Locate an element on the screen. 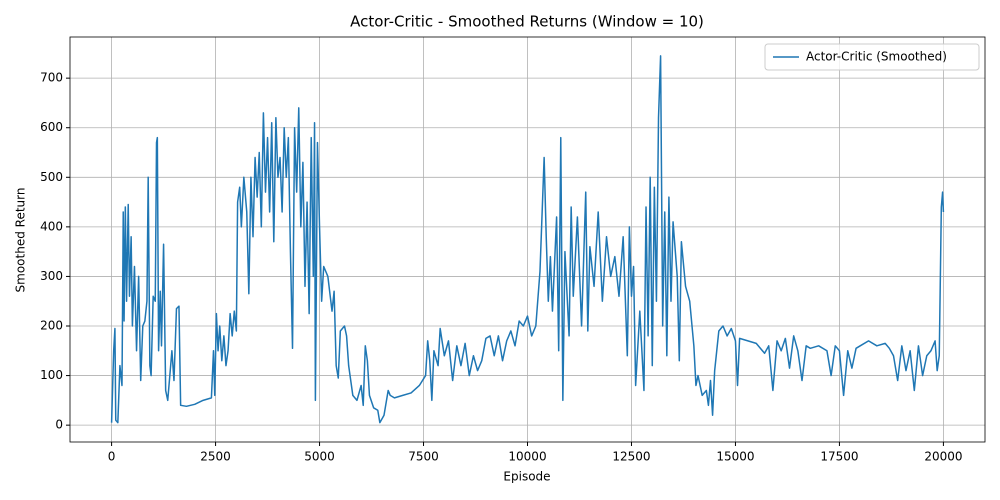  x-tick-label: 20000 is located at coordinates (943, 457).